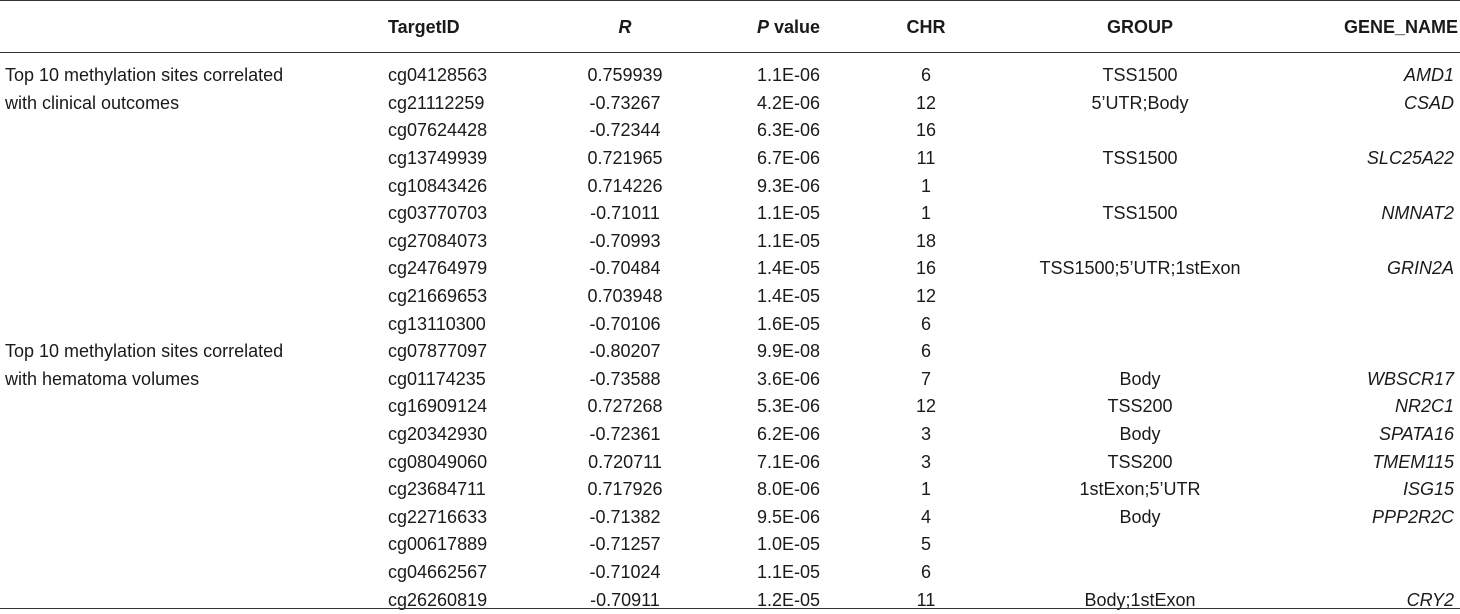 The height and width of the screenshot is (614, 1460). I want to click on header-gene-name: GENE_NAME, so click(1400, 26).